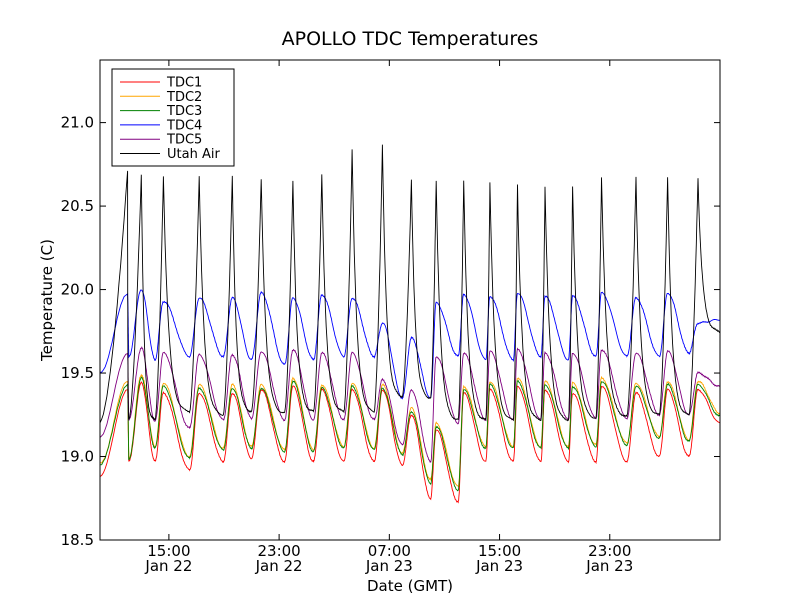  What do you see at coordinates (410, 39) in the screenshot?
I see `chart-title: APOLLO TDC Temperatures` at bounding box center [410, 39].